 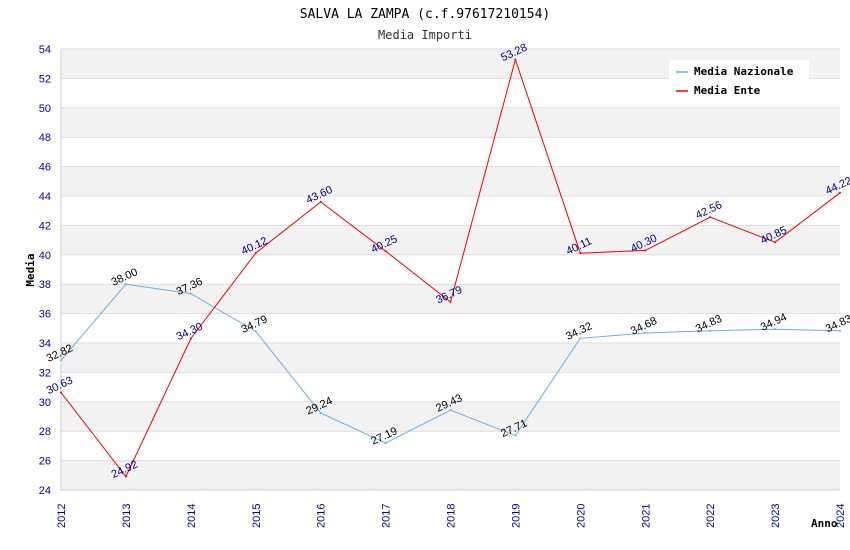 I want to click on x-tick-label: 2022, so click(x=711, y=516).